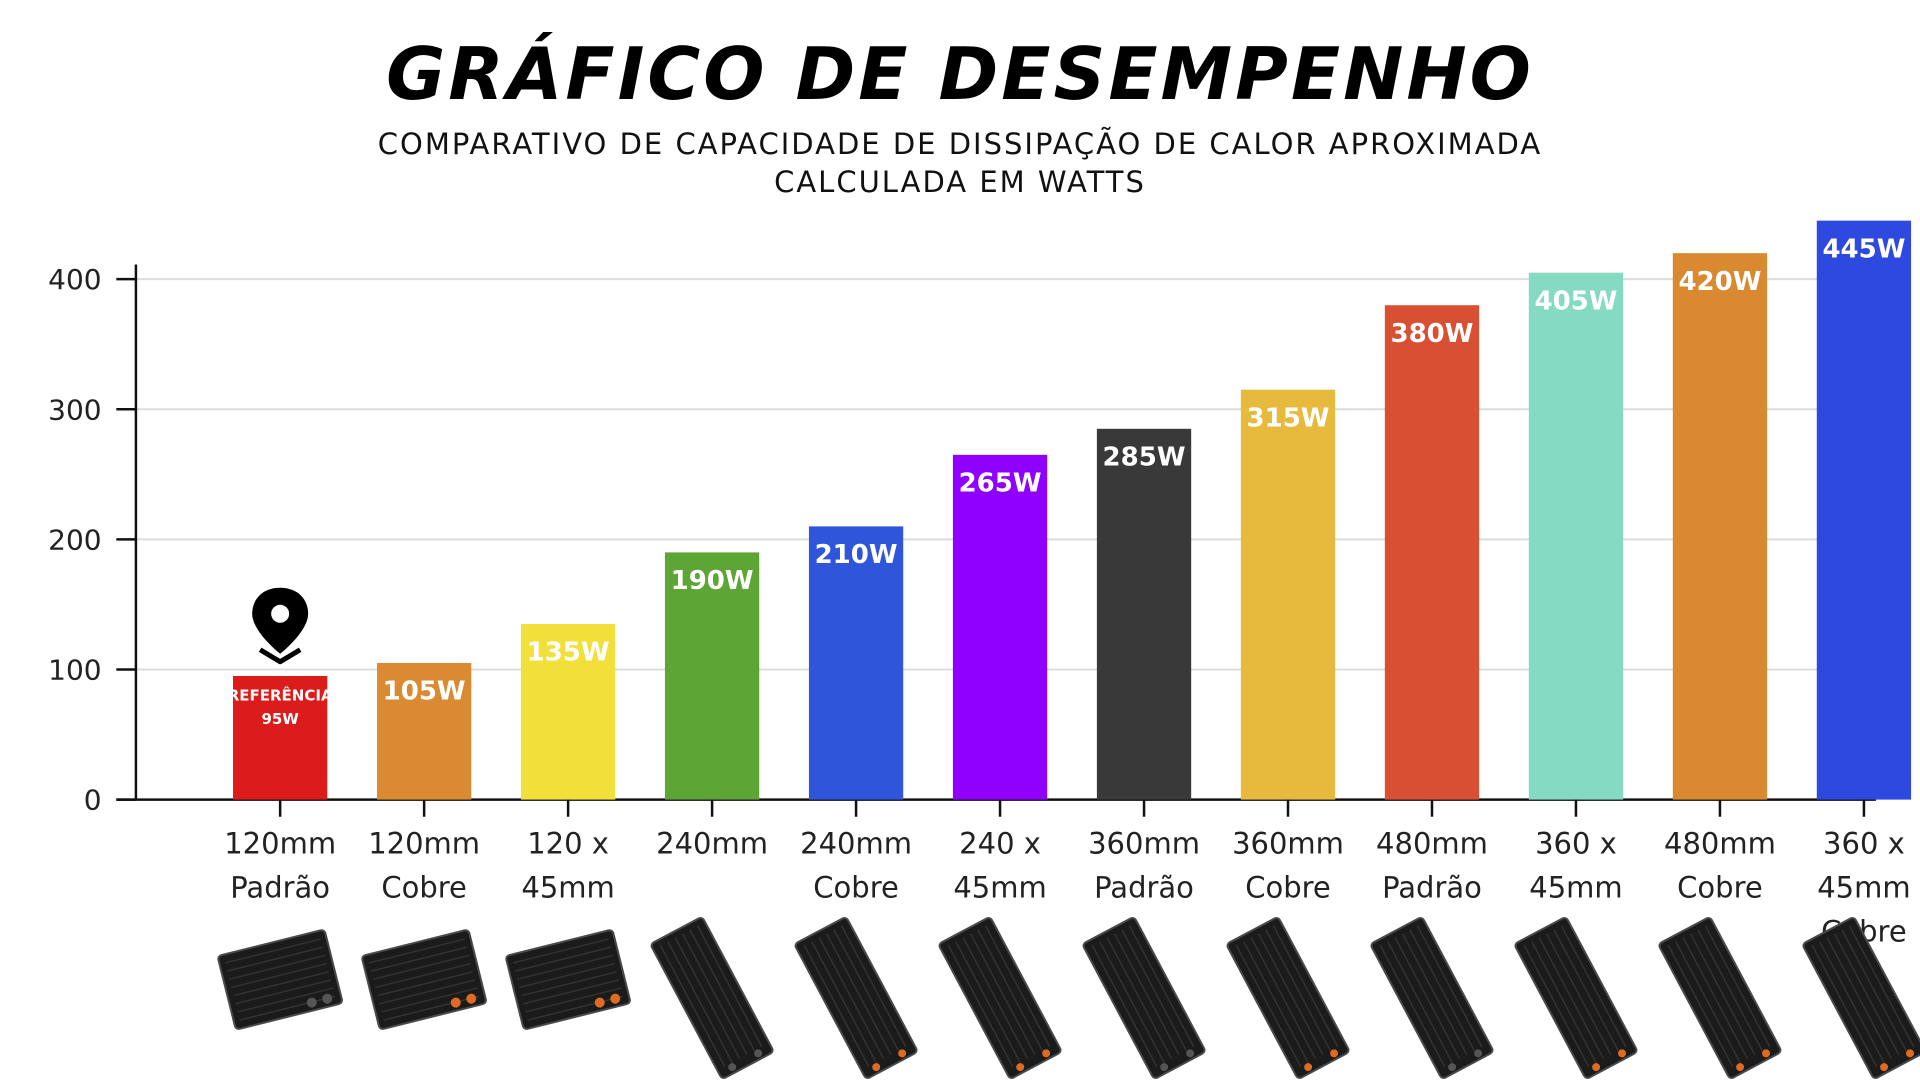 The width and height of the screenshot is (1920, 1080). Describe the element at coordinates (960, 74) in the screenshot. I see `chart-title: GRÁFICO DE DESEMPENHO` at that location.